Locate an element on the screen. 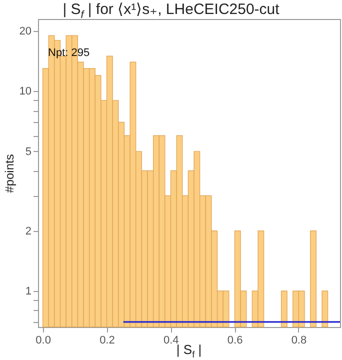  x-tick-label: 0.8 is located at coordinates (299, 340).